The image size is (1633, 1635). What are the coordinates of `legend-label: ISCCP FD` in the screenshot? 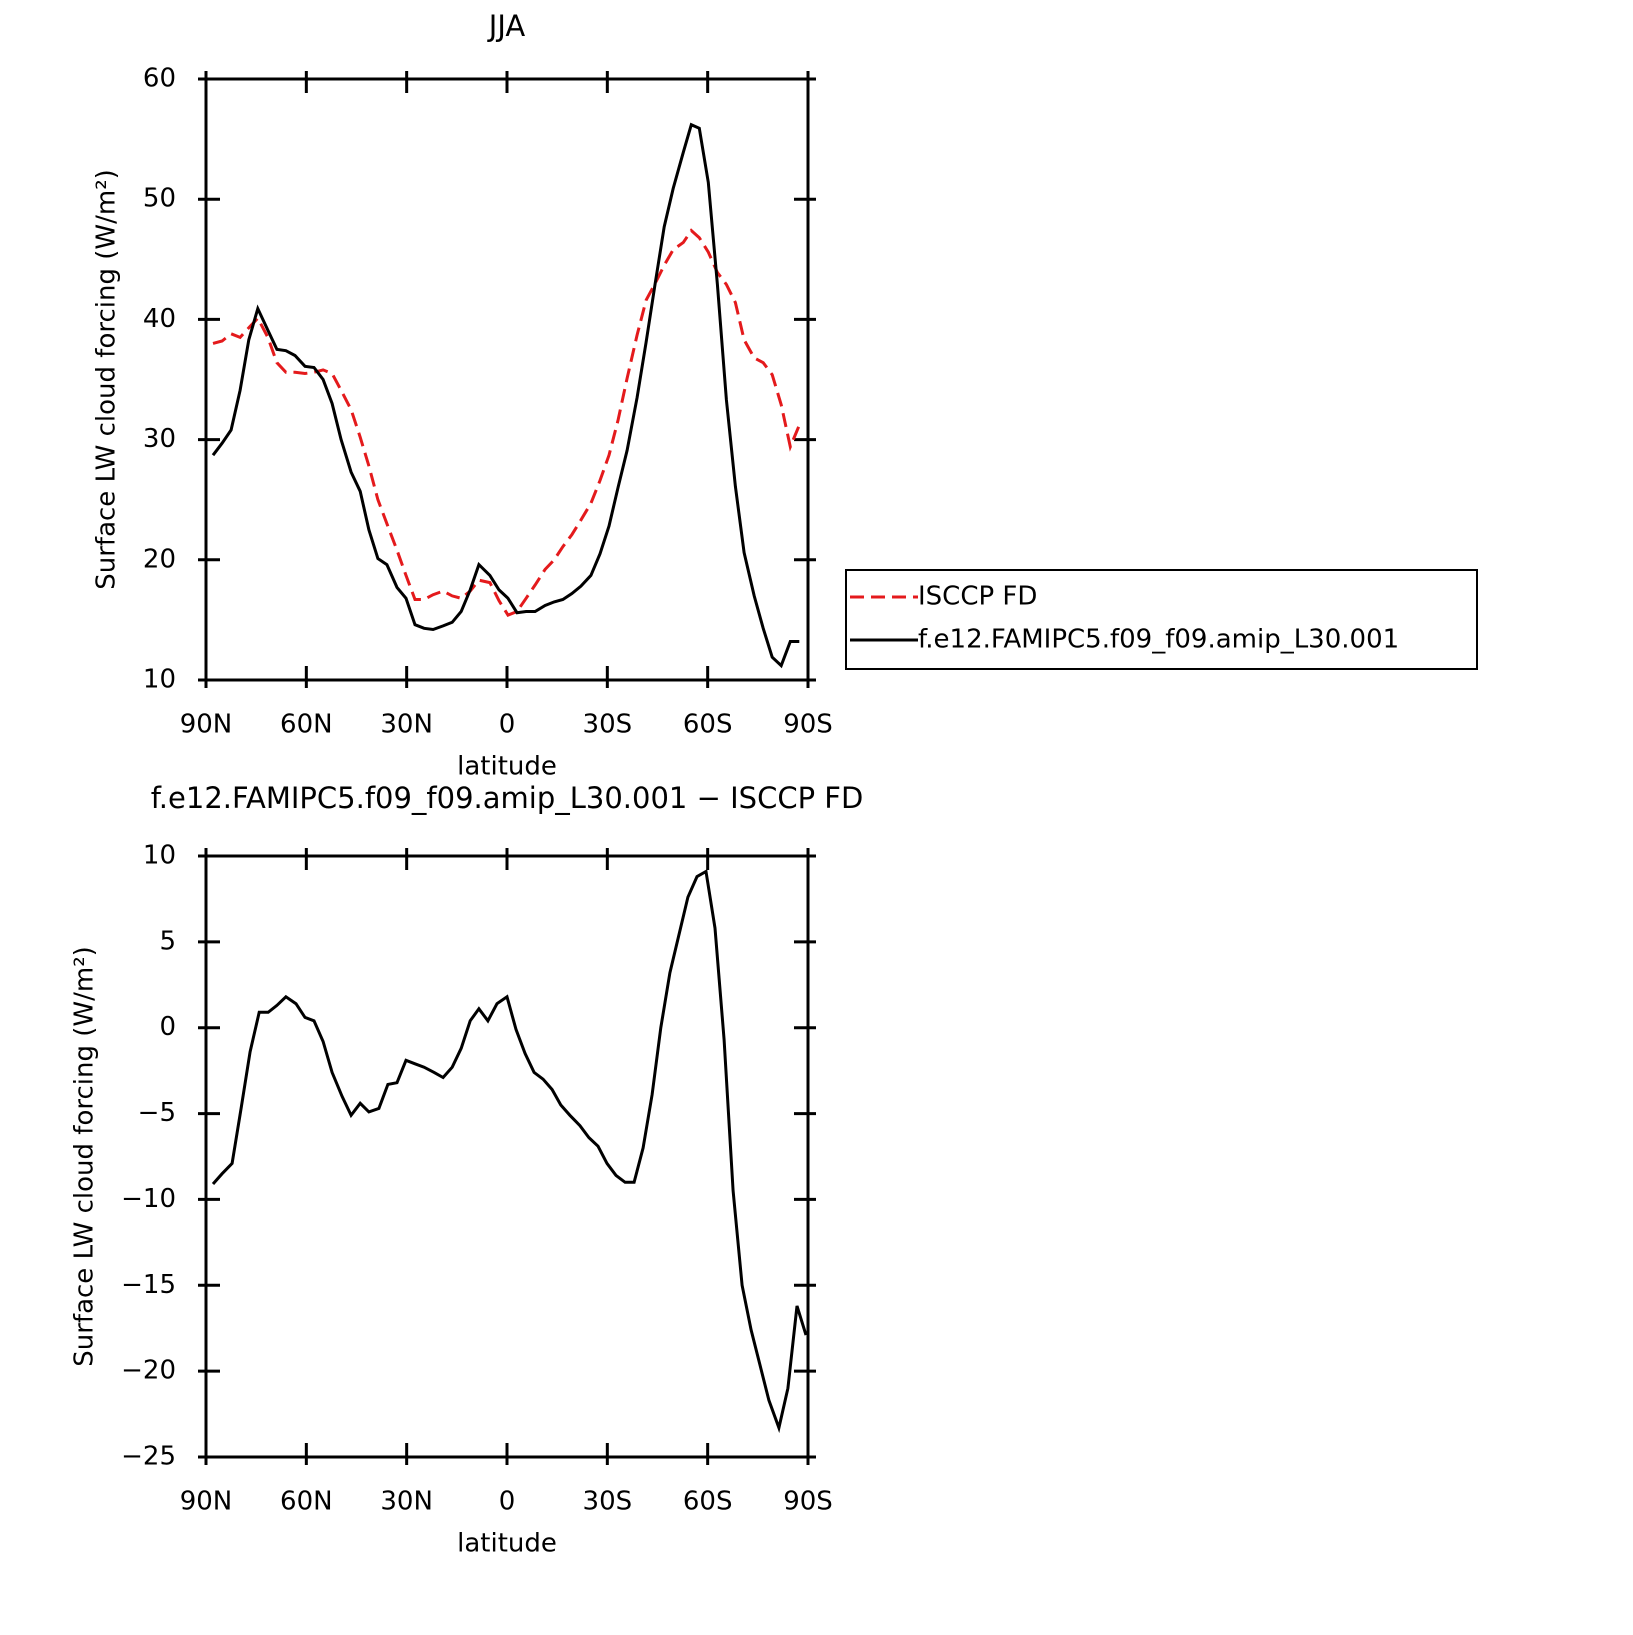 It's located at (977, 597).